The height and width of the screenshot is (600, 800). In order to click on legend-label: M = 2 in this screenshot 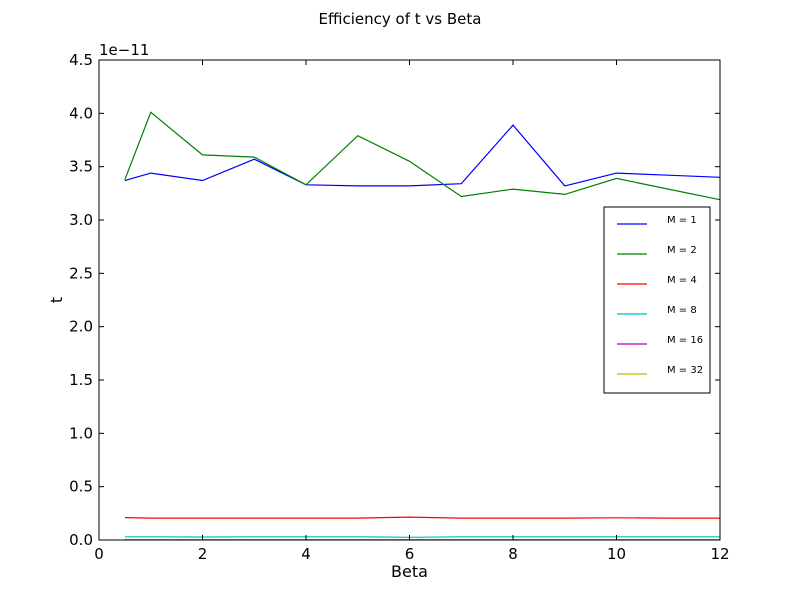, I will do `click(682, 250)`.